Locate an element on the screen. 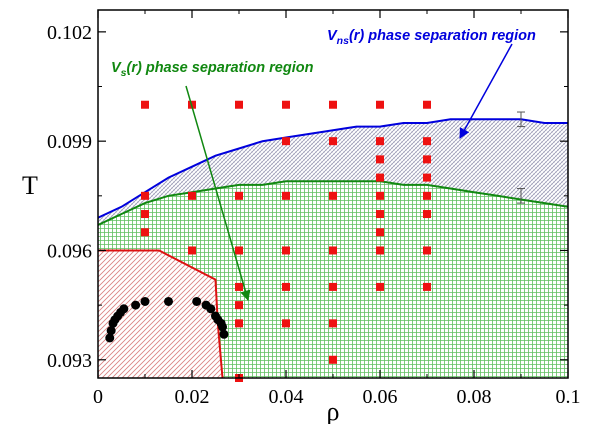 This screenshot has width=592, height=424. vns-annotation-label: Vns(r) phase separation region is located at coordinates (431, 37).